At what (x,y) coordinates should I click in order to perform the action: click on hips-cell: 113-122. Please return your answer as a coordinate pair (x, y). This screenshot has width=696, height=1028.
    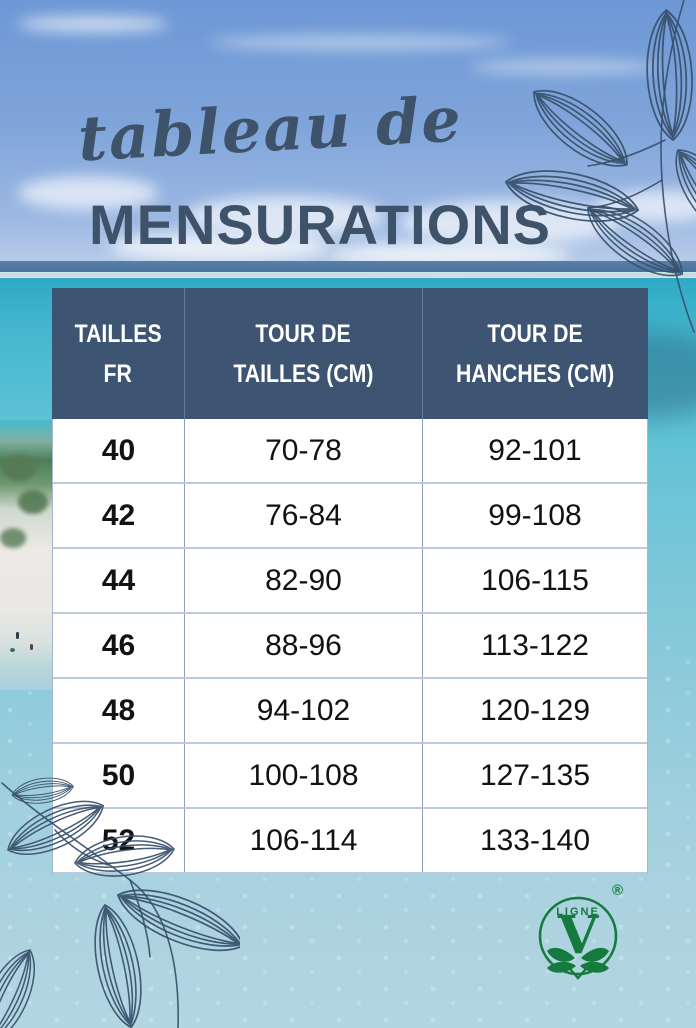
    Looking at the image, I should click on (535, 645).